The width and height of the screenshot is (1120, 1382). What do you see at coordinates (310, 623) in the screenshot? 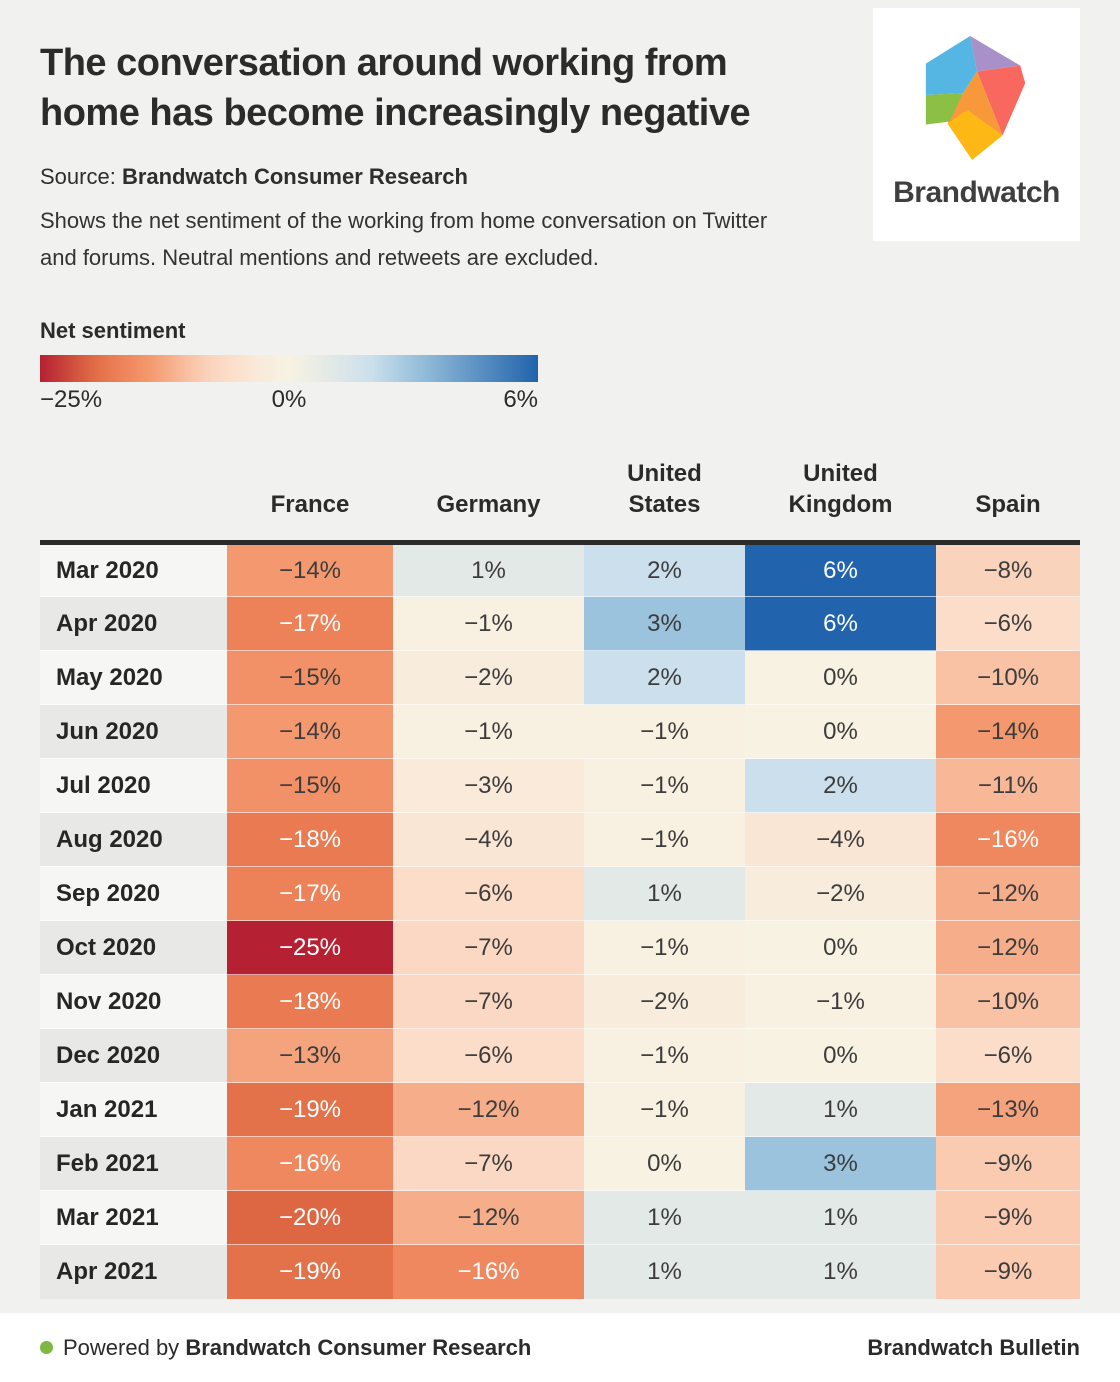
I see `heatmap-cell: −17%` at bounding box center [310, 623].